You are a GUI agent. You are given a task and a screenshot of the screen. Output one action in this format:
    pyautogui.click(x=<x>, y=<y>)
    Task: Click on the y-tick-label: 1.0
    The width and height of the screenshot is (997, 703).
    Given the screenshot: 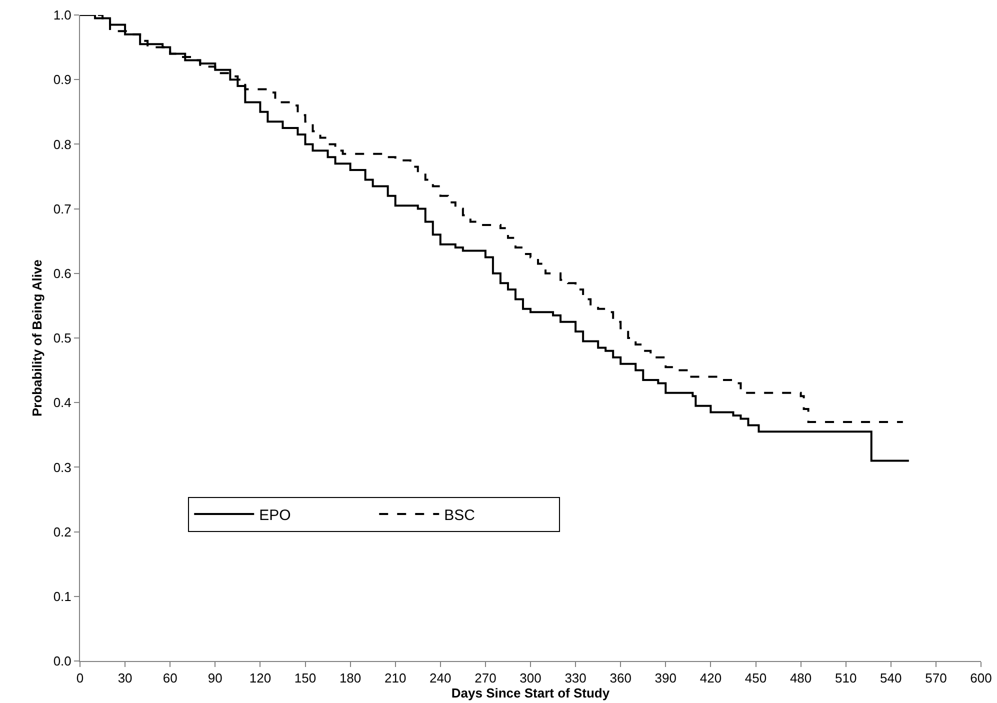 What is the action you would take?
    pyautogui.click(x=62, y=15)
    